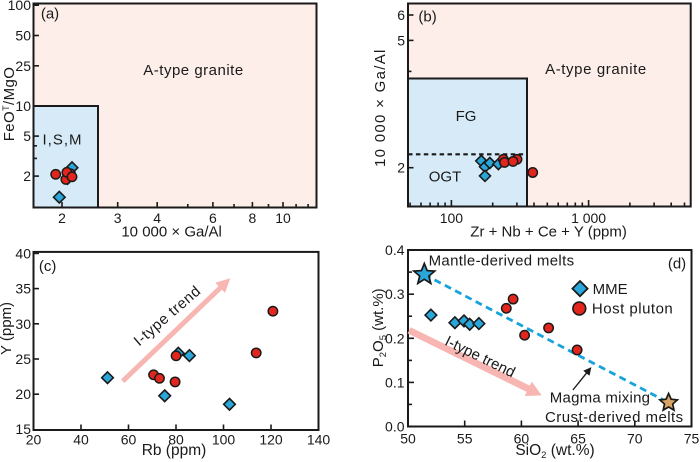 The image size is (700, 462). I want to click on svg-text: SiO2 (wt.%), so click(554, 451).